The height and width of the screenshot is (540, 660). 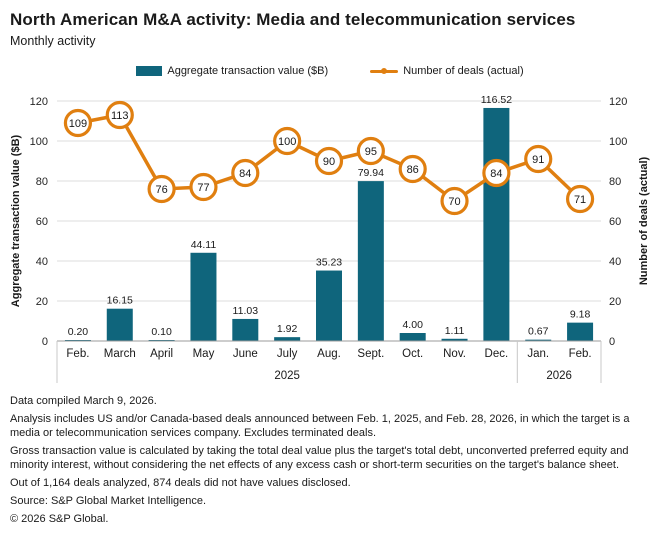 I want to click on bar-swatch-icon, so click(x=149, y=71).